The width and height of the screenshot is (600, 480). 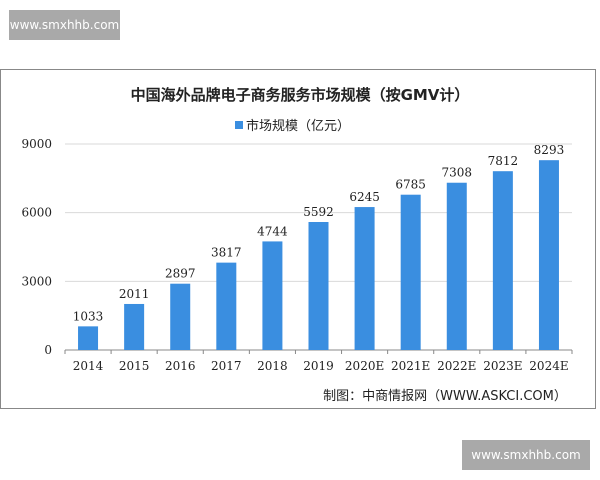 I want to click on y-tick-label: 3000, so click(x=36, y=281).